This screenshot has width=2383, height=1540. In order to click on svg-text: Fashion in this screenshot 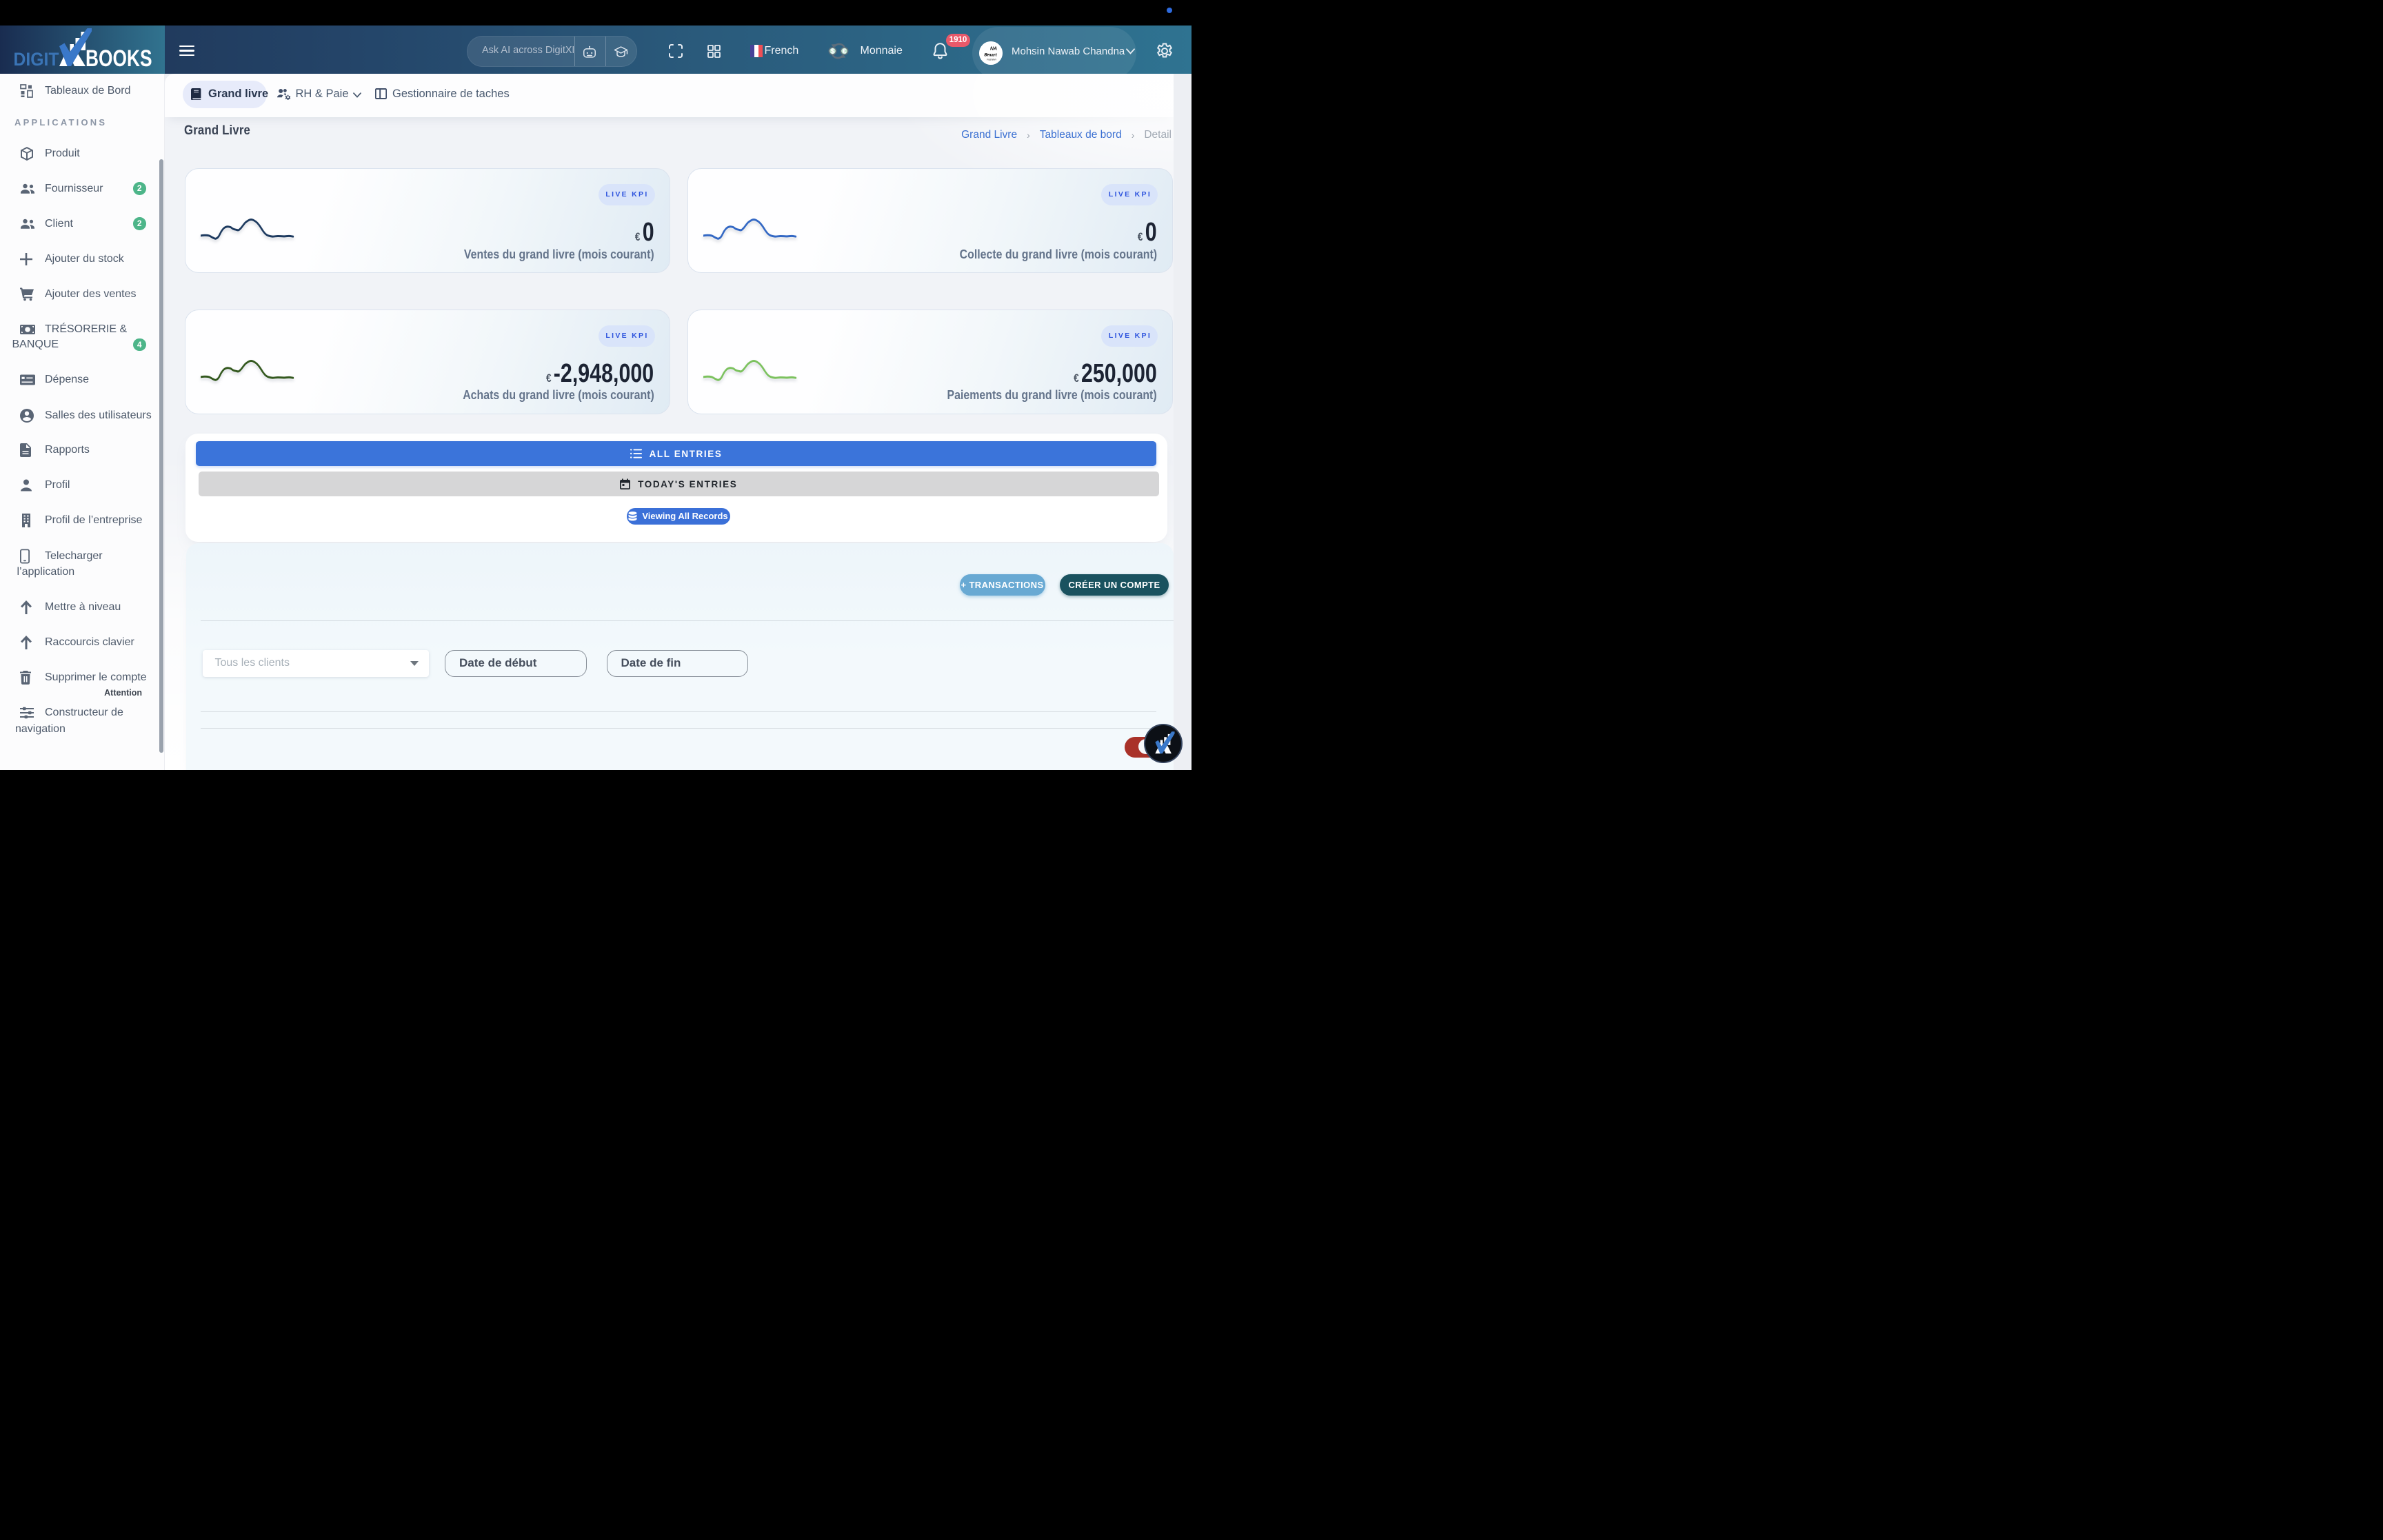, I will do `click(991, 60)`.